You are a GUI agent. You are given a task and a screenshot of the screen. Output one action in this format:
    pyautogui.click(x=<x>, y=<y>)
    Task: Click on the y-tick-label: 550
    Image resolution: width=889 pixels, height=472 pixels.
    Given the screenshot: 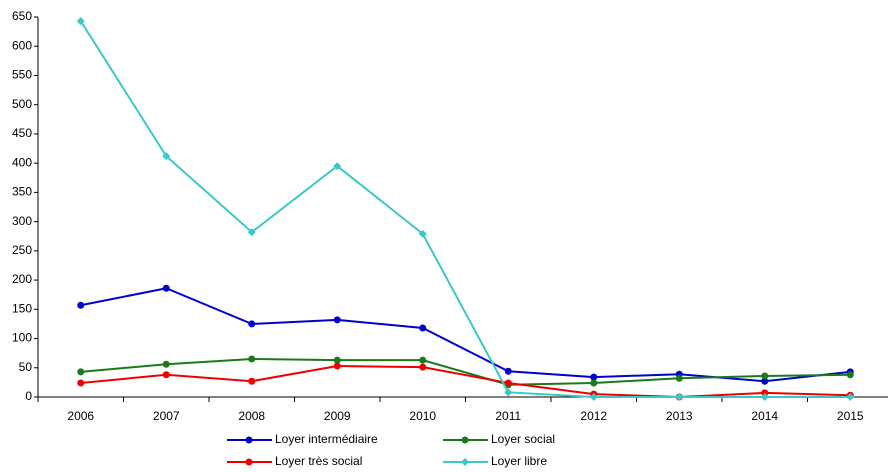 What is the action you would take?
    pyautogui.click(x=22, y=75)
    